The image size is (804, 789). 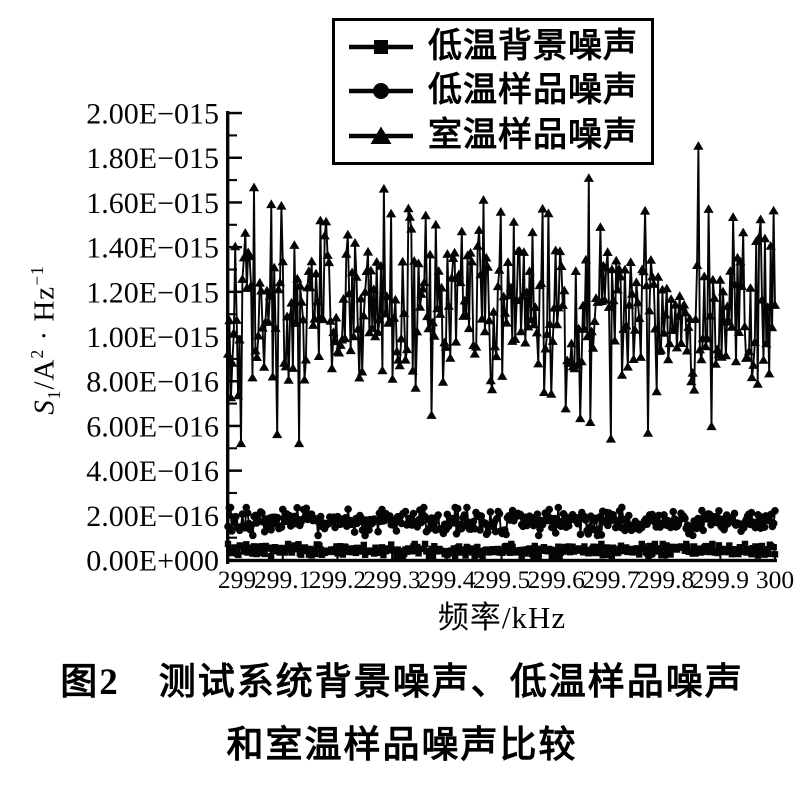 I want to click on y-tick-label: 4.00E−016, so click(x=152, y=471).